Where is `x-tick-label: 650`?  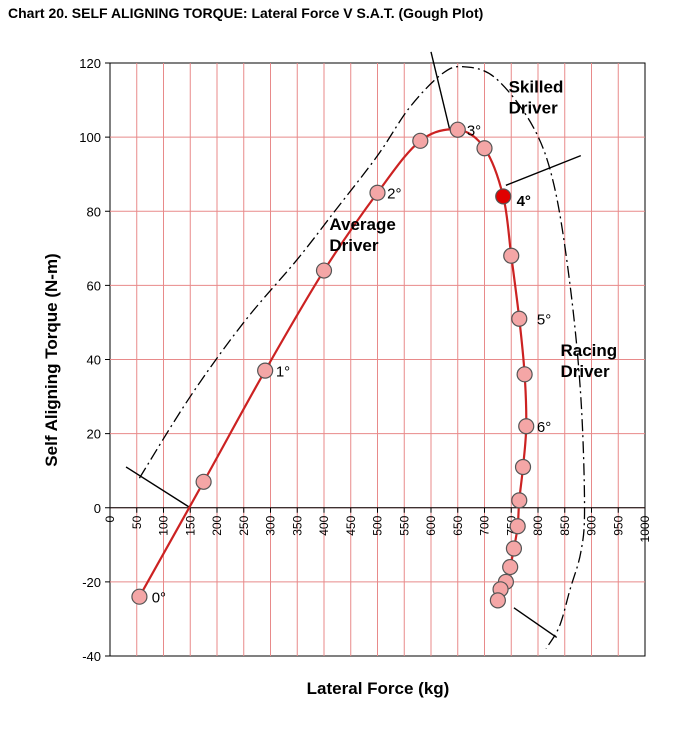 x-tick-label: 650 is located at coordinates (458, 525).